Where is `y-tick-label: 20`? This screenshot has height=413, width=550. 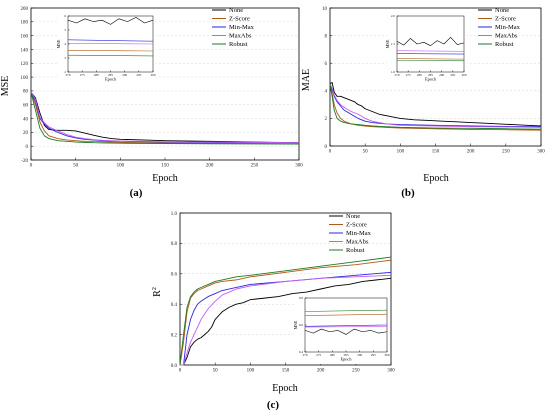 y-tick-label: 20 is located at coordinates (26, 133).